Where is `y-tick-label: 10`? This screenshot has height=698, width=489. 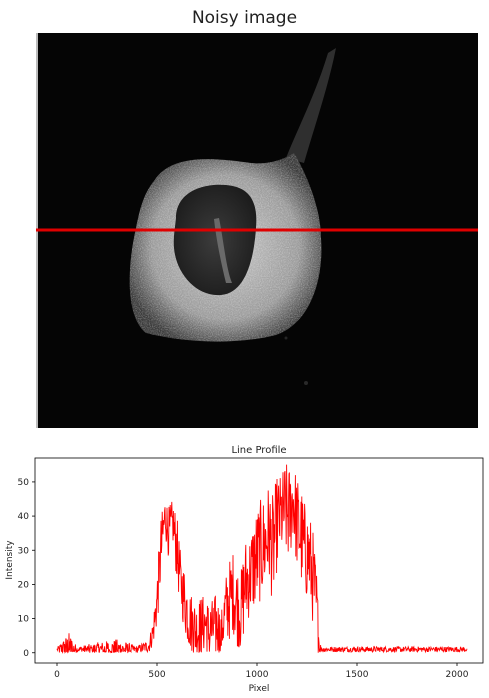 y-tick-label: 10 is located at coordinates (24, 620).